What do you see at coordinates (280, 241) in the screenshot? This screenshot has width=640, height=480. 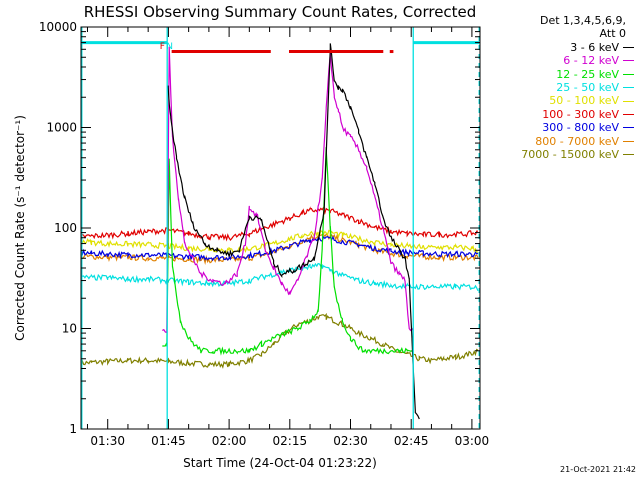 I see `series-line-50-100kevkev` at bounding box center [280, 241].